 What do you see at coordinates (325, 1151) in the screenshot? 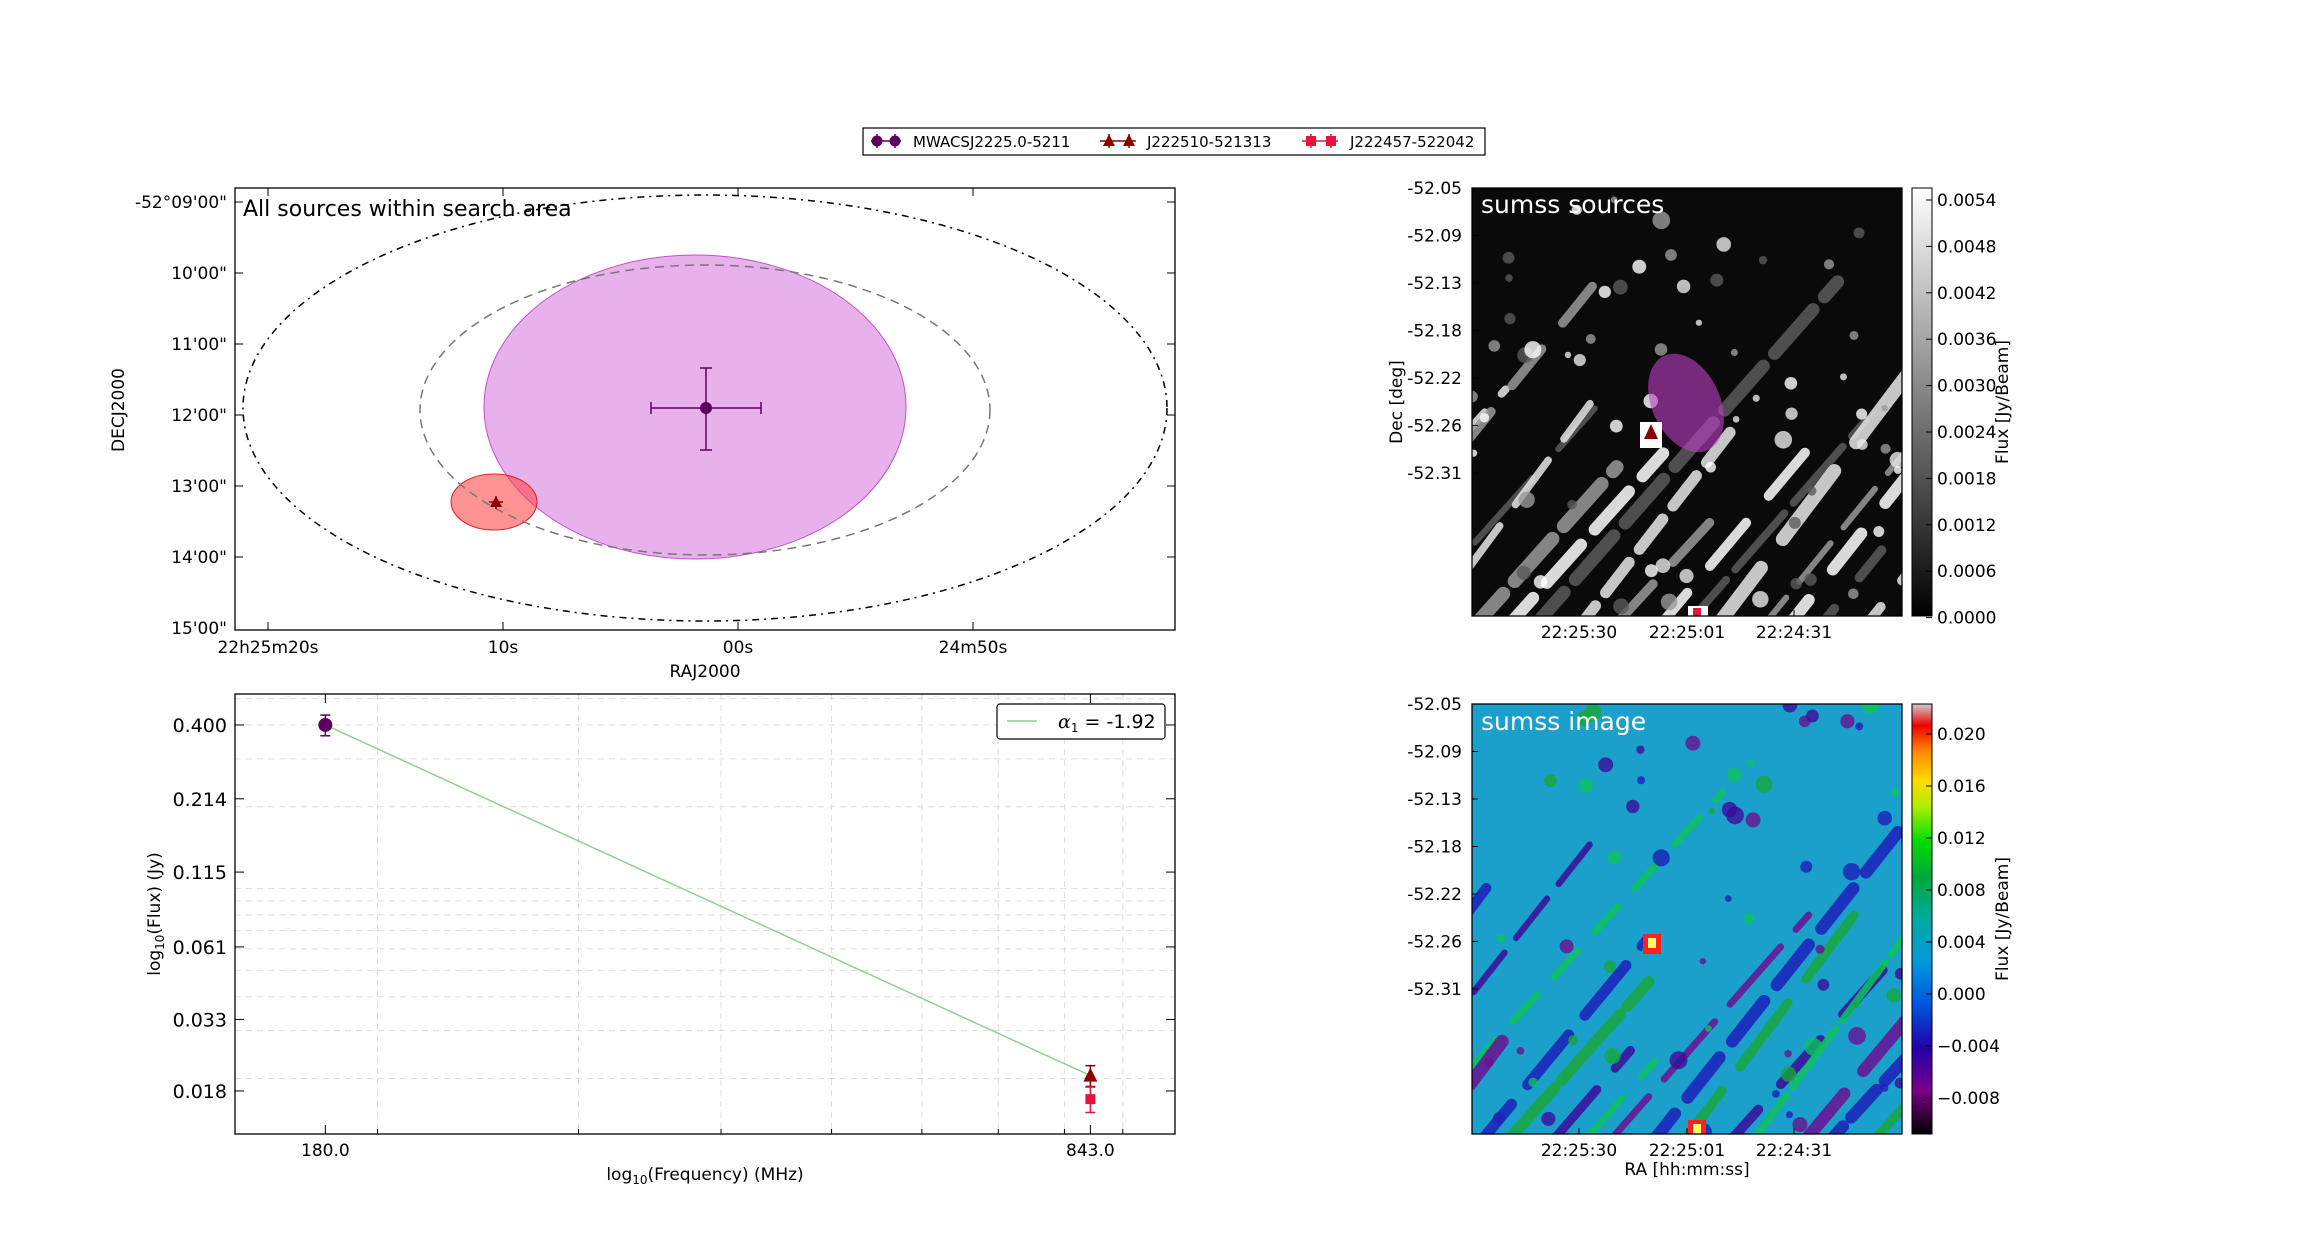
I see `sed-x-tick-label: 180.0` at bounding box center [325, 1151].